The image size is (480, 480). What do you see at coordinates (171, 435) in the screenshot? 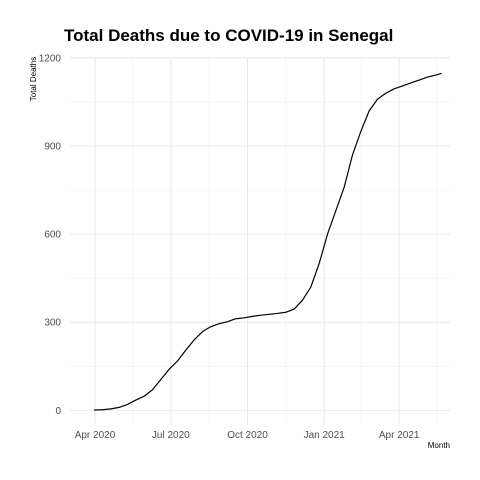
I see `x-tick-label: Jul 2020` at bounding box center [171, 435].